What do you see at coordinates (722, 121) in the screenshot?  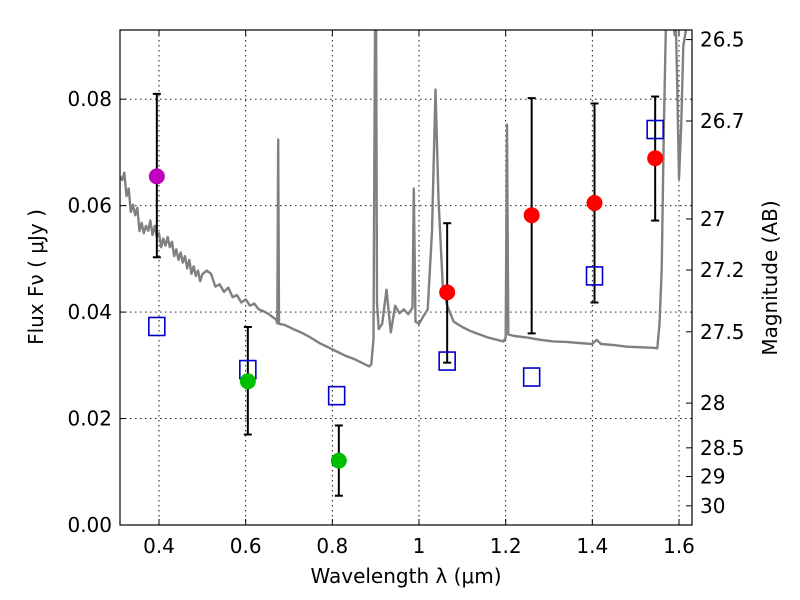 I see `magnitude-tick-label: 26.7` at bounding box center [722, 121].